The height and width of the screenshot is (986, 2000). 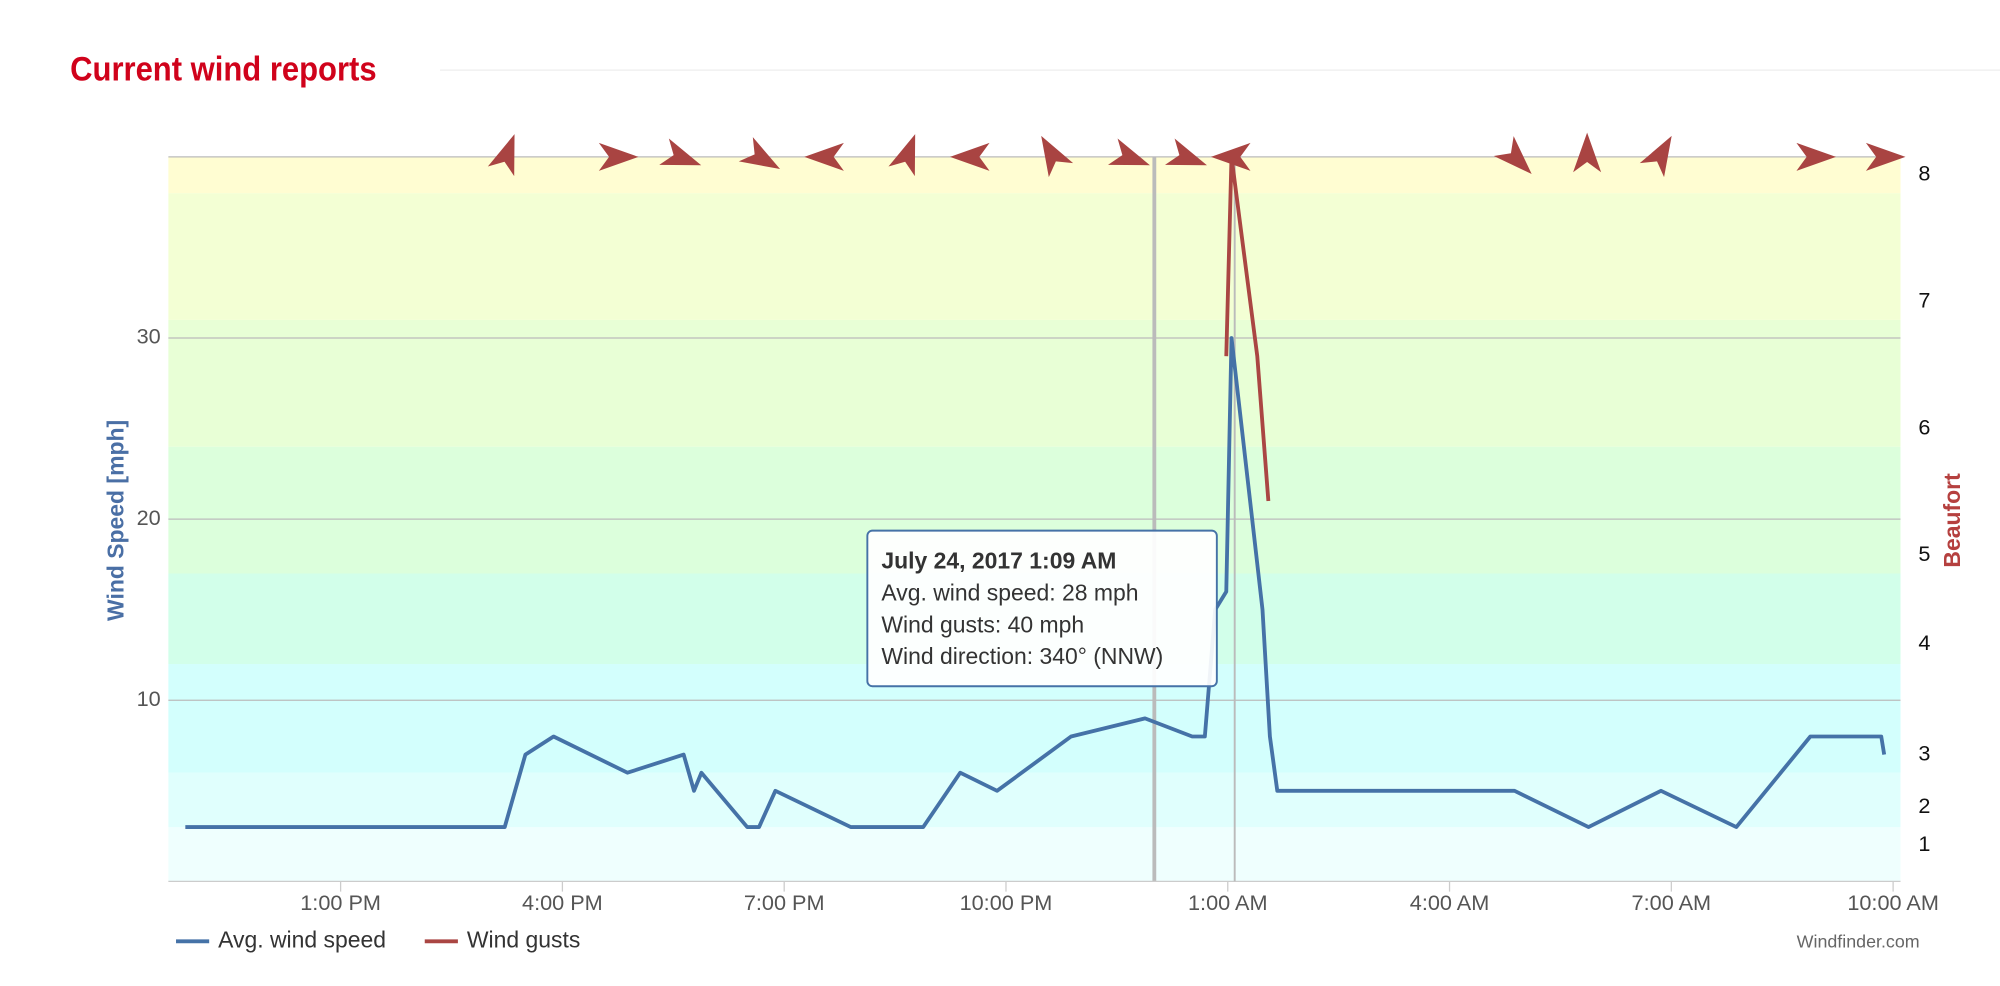 I want to click on y2-tick-label: 5, so click(x=1924, y=553).